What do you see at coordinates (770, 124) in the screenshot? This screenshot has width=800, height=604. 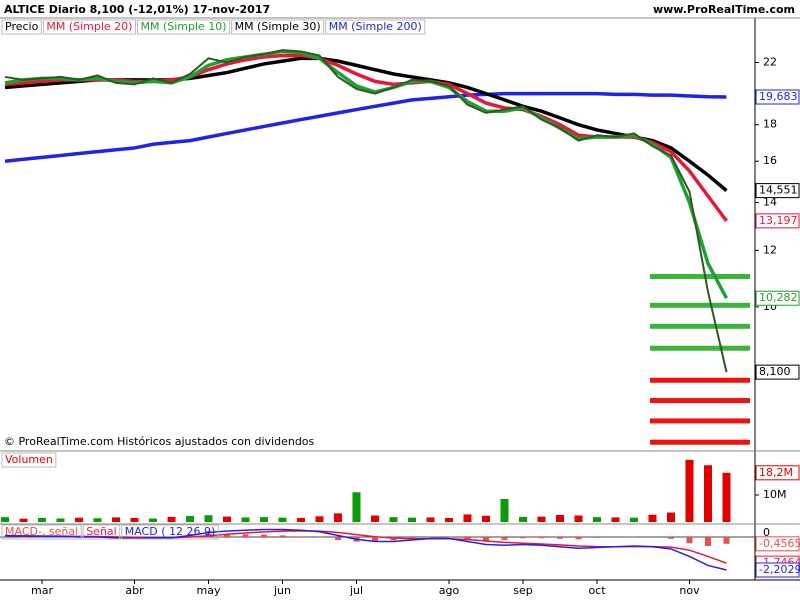 I see `y-tick-label: 18` at bounding box center [770, 124].